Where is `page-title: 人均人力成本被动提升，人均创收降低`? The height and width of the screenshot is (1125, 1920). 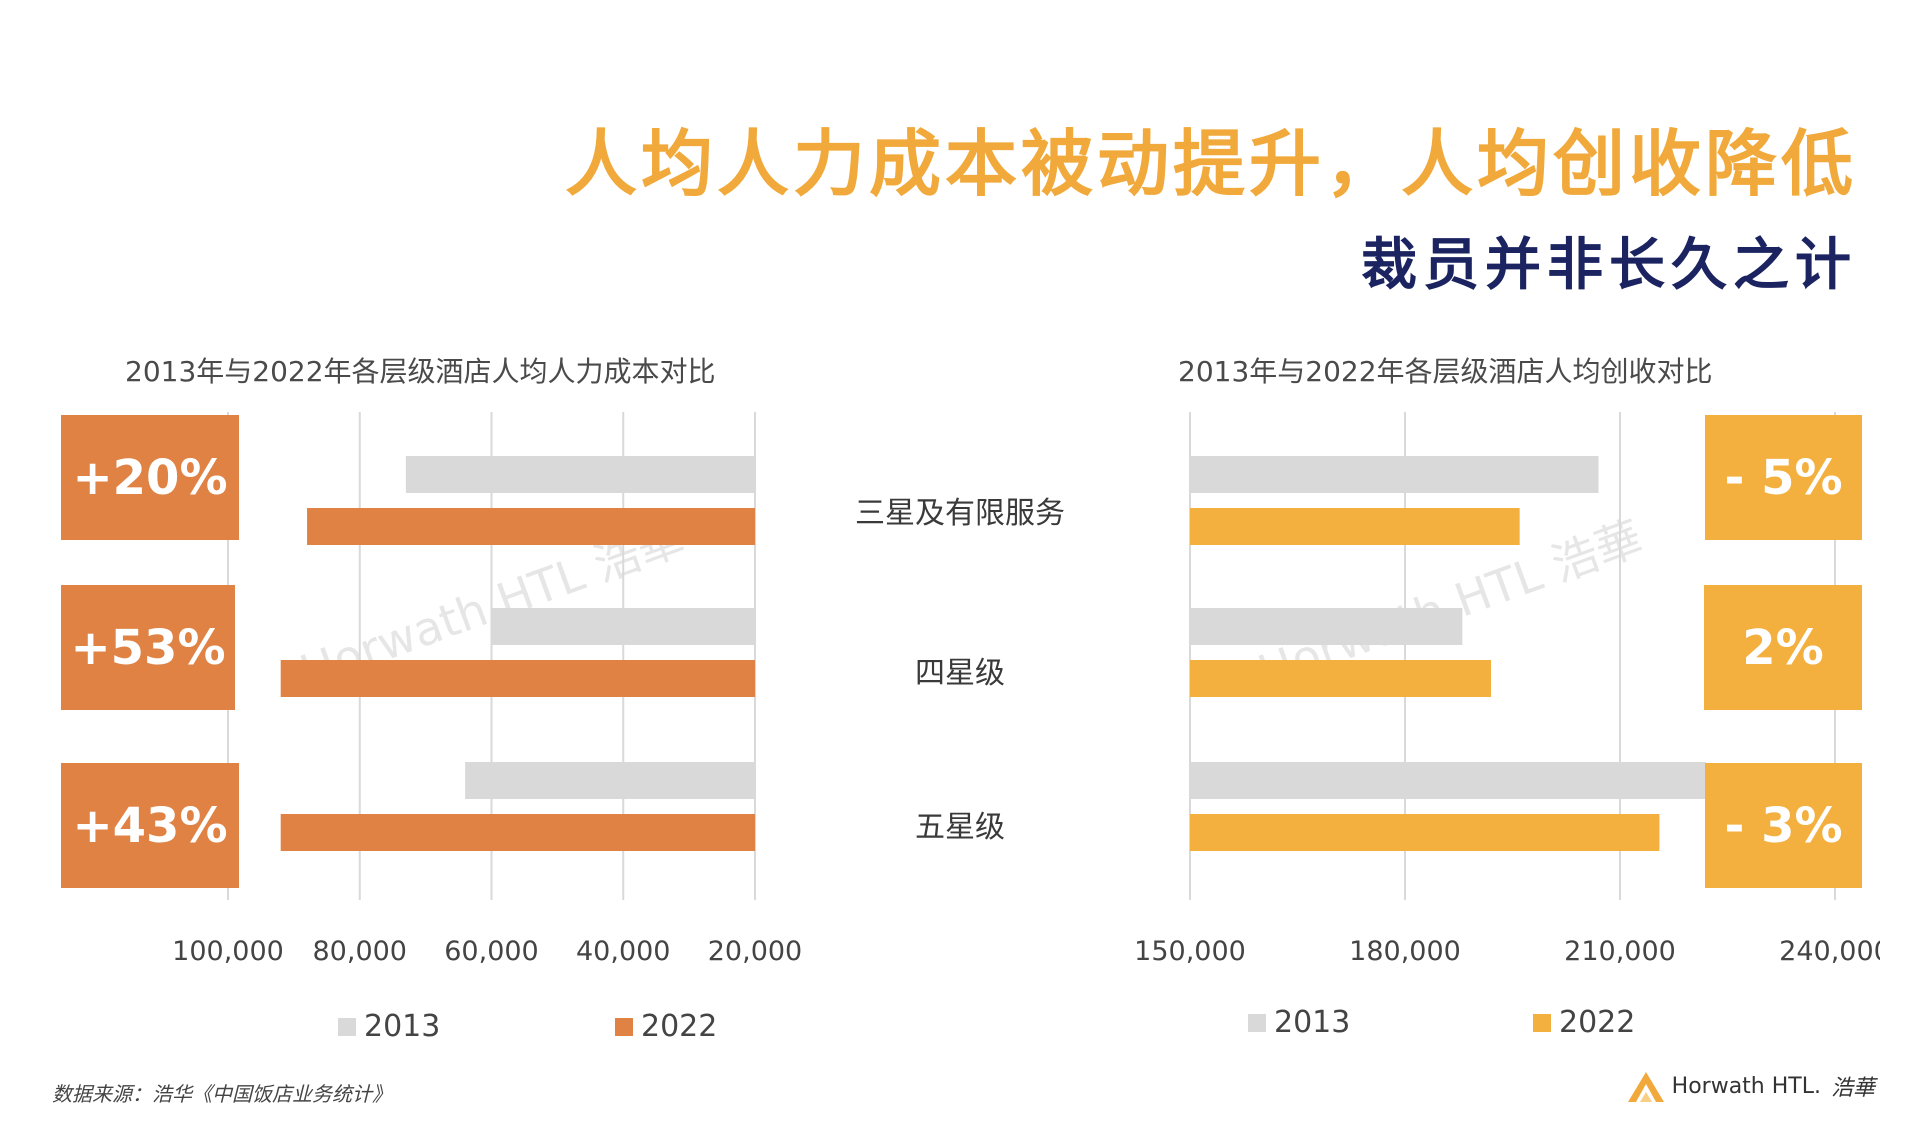 page-title: 人均人力成本被动提升，人均创收降低 is located at coordinates (1210, 163).